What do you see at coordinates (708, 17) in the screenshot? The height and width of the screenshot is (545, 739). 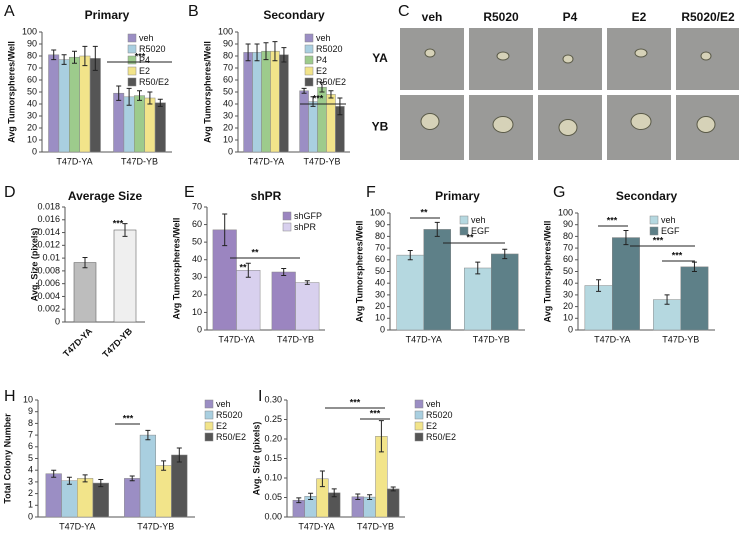 I see `column-label: R5020/E2` at bounding box center [708, 17].